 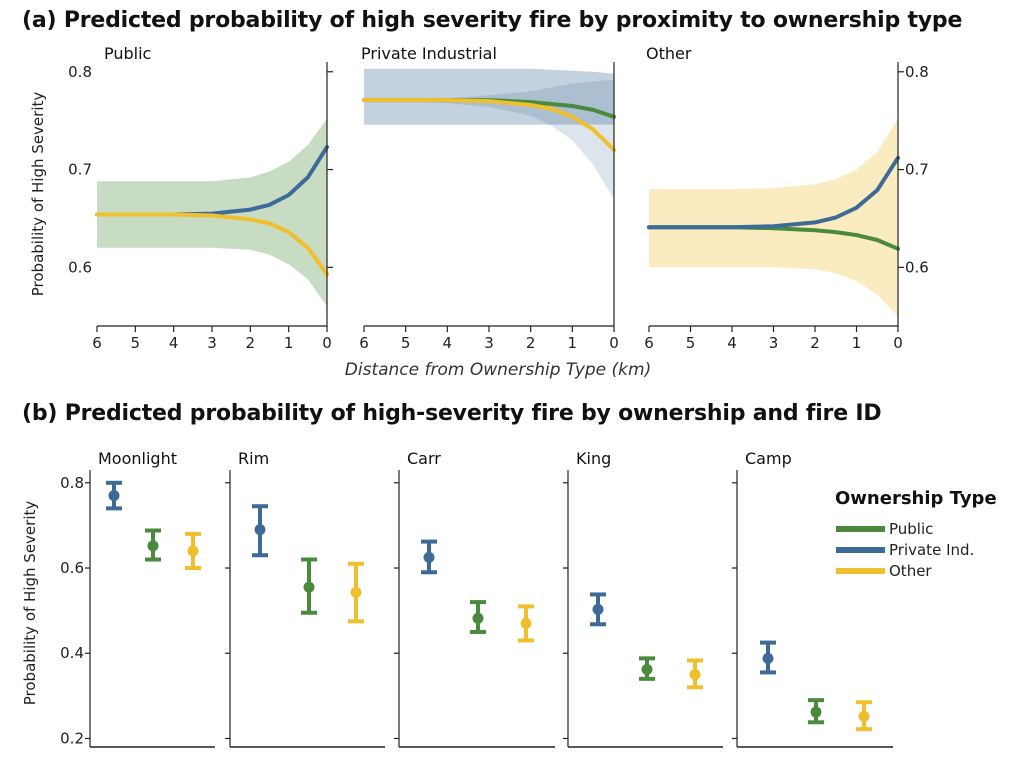 I want to click on point-moonlight-private-ind-, so click(x=114, y=496).